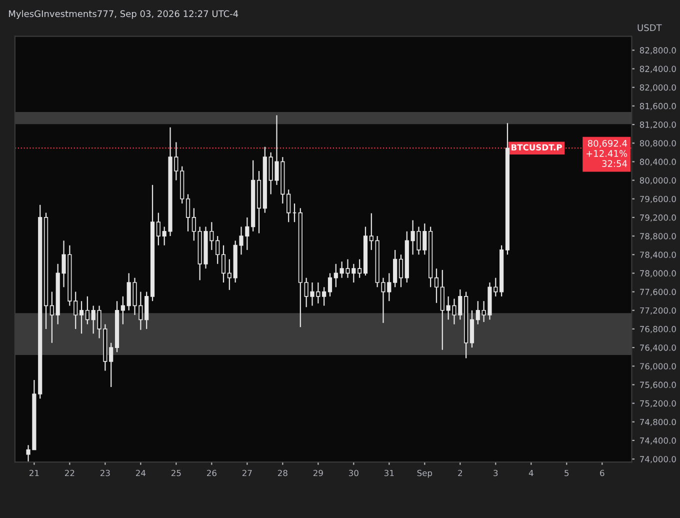 The width and height of the screenshot is (680, 518). I want to click on x-tick-label: 24, so click(141, 473).